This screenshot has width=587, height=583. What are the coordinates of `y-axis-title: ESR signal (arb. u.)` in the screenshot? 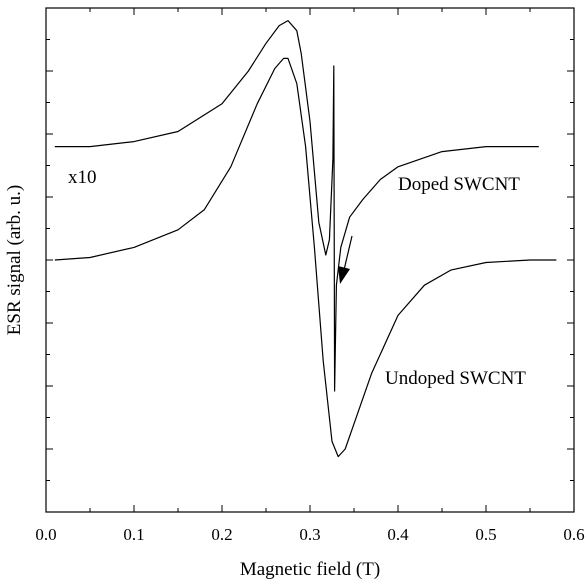 It's located at (14, 260).